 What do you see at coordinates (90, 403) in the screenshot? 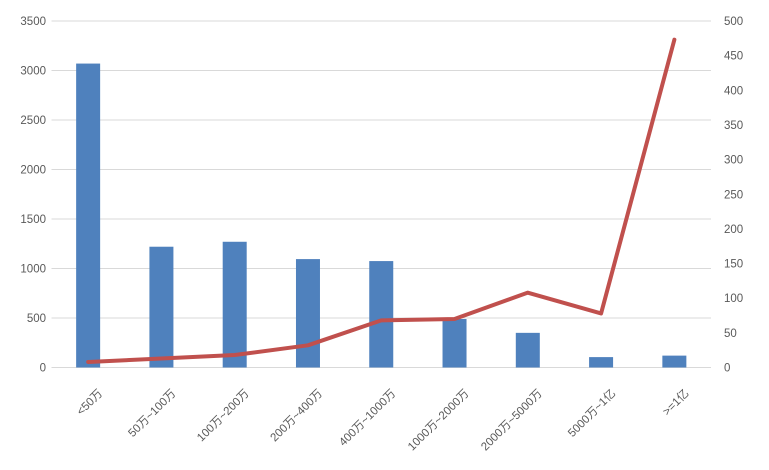
I see `category-label-0: <50万` at bounding box center [90, 403].